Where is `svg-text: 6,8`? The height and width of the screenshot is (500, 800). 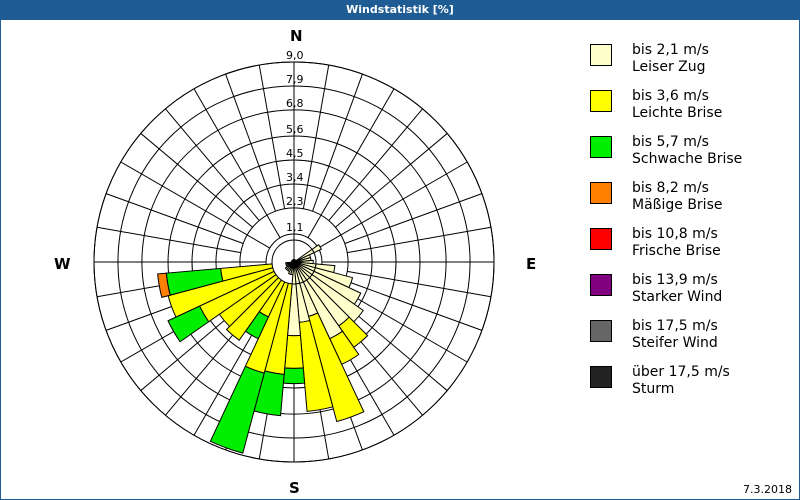 svg-text: 6,8 is located at coordinates (295, 103).